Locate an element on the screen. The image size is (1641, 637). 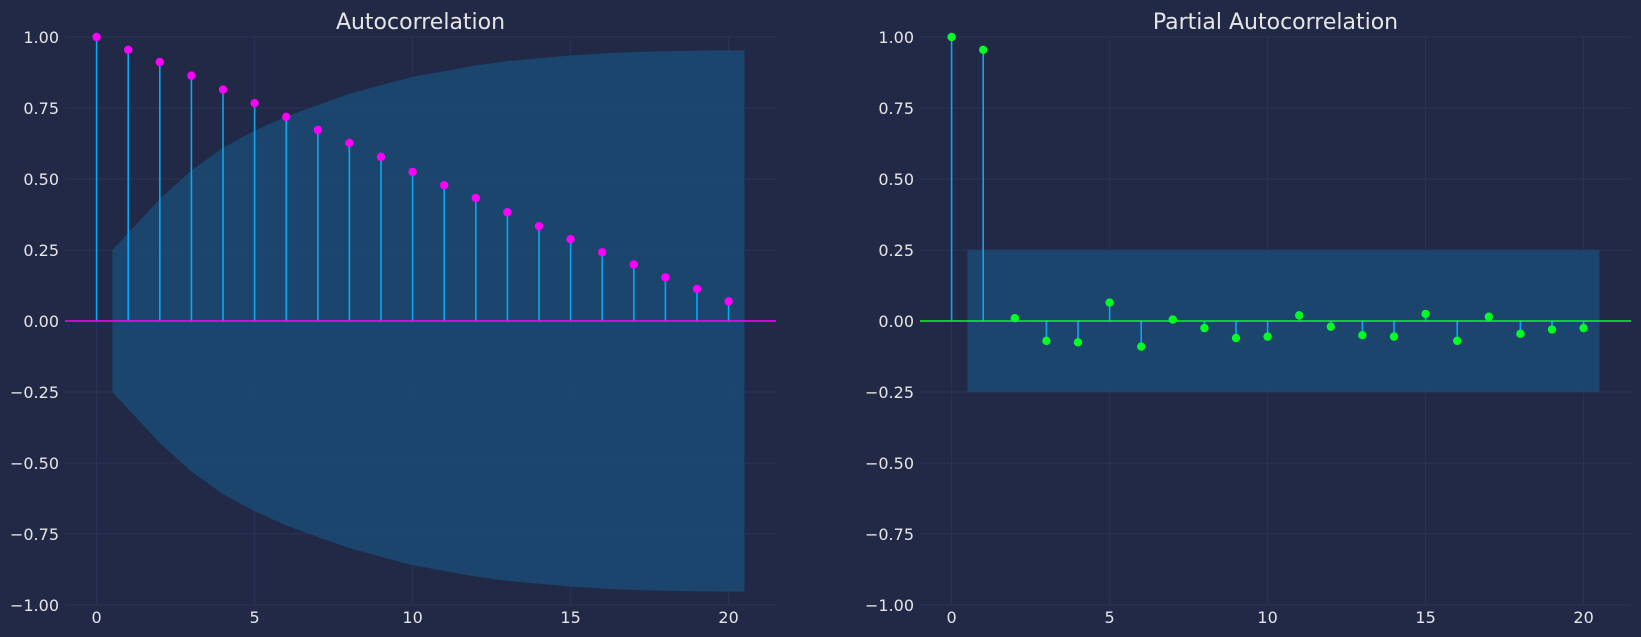
pacf-y-tick-label-5: −0.25 is located at coordinates (889, 392).